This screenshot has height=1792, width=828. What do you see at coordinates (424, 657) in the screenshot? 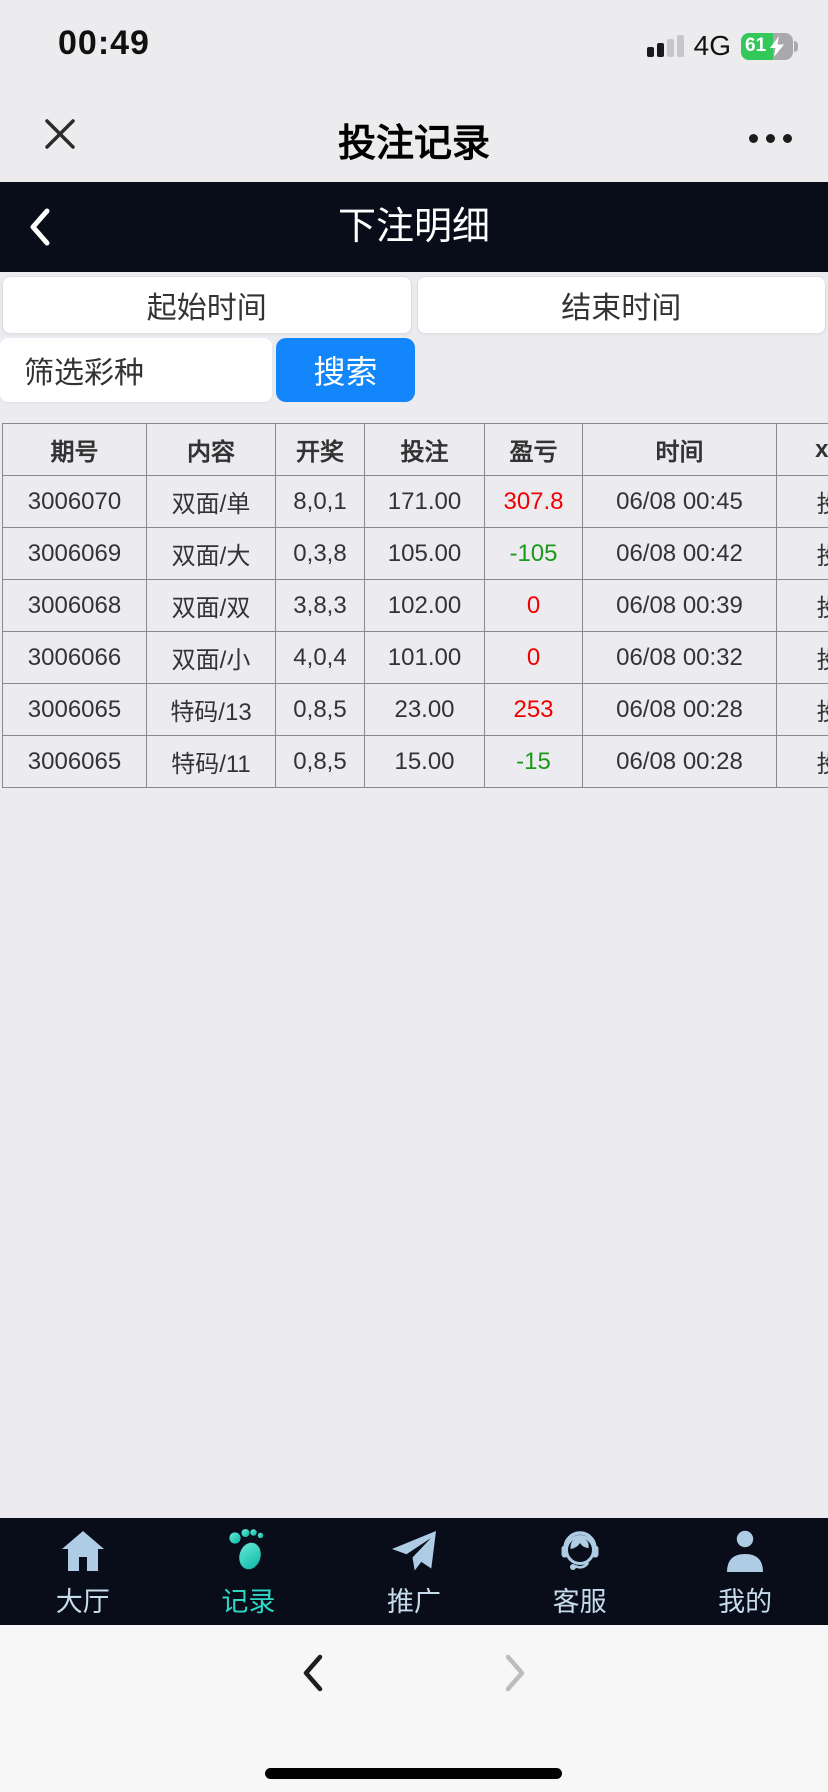
I see `cell-bet: 101.00` at bounding box center [424, 657].